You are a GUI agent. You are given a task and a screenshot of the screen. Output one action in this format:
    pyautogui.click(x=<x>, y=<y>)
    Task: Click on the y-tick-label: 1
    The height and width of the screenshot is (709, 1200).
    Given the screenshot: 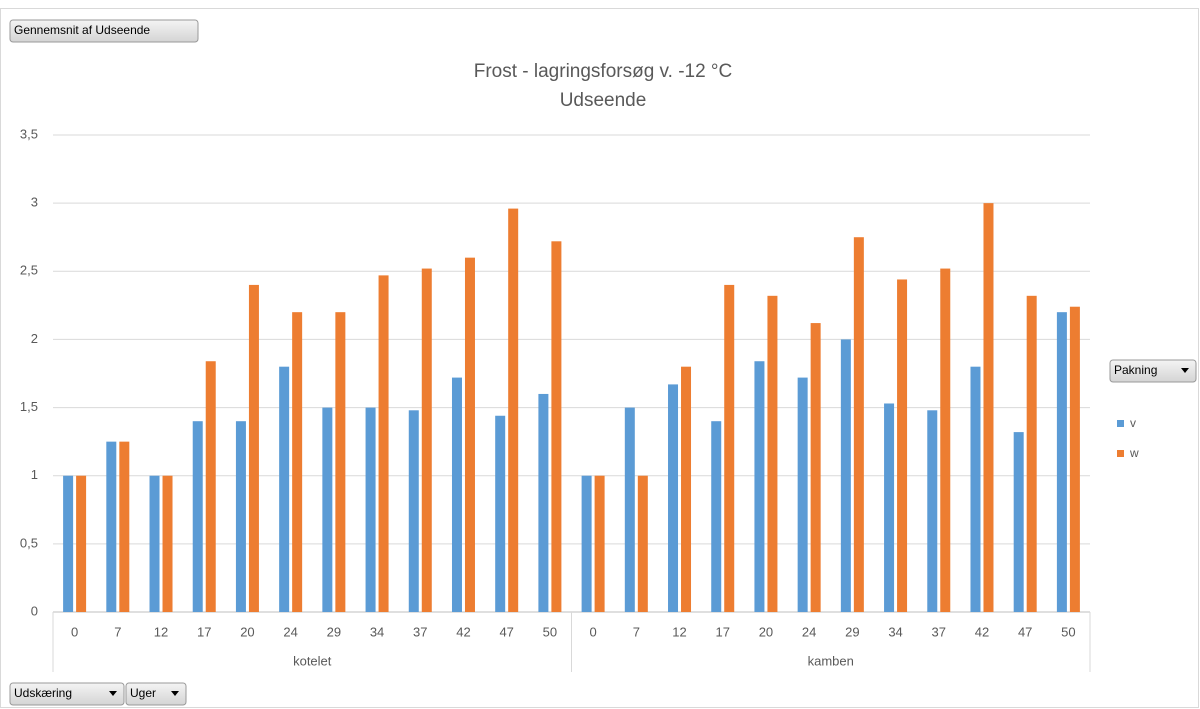 What is the action you would take?
    pyautogui.click(x=34, y=474)
    